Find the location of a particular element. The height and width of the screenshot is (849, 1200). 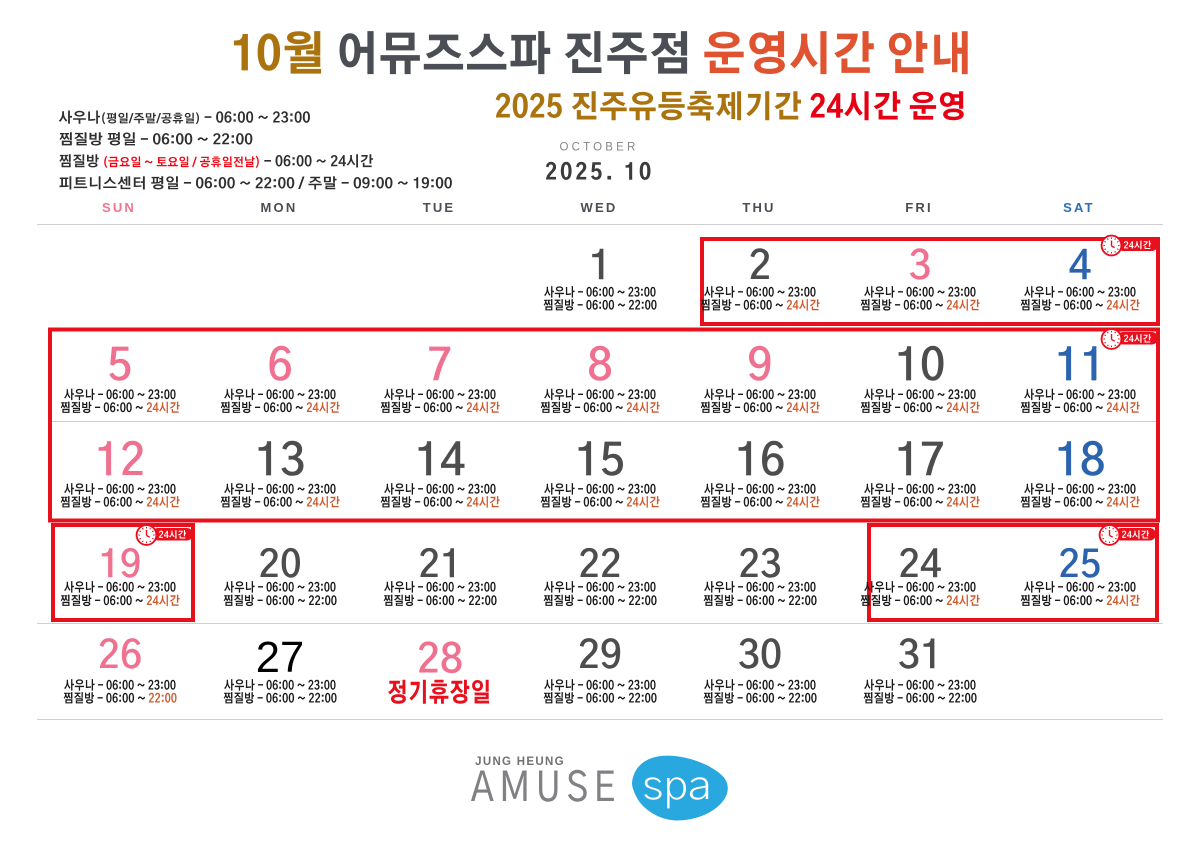

svg-text: FRI is located at coordinates (919, 207).